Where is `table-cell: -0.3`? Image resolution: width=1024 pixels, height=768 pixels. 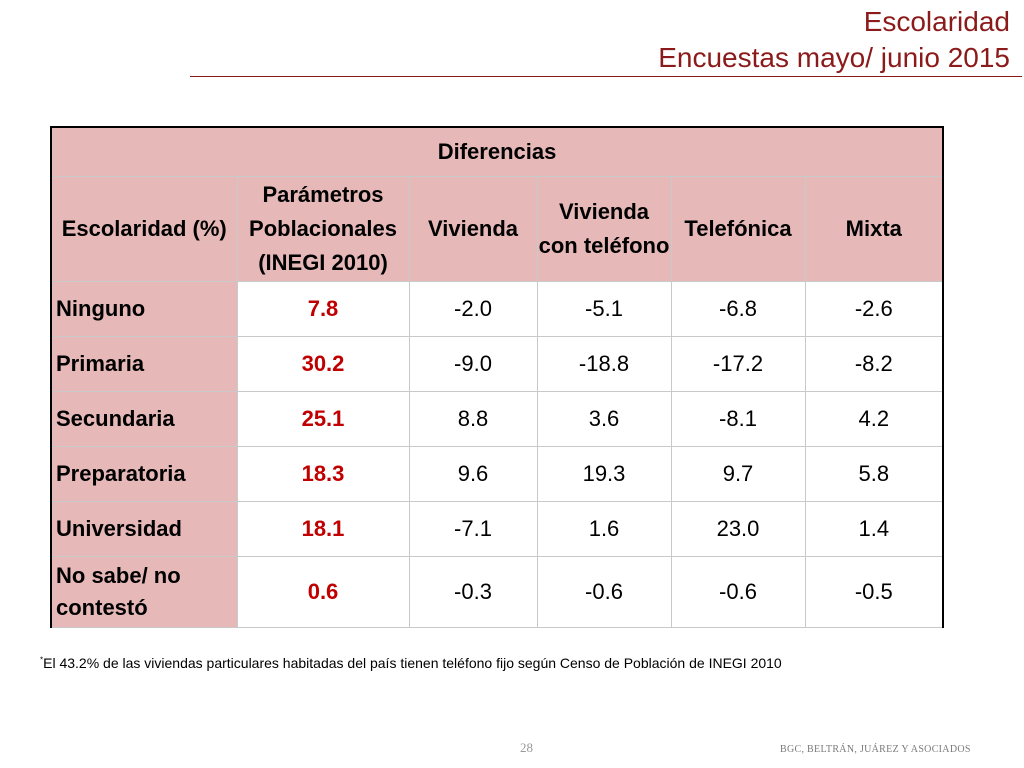
table-cell: -0.3 is located at coordinates (473, 592).